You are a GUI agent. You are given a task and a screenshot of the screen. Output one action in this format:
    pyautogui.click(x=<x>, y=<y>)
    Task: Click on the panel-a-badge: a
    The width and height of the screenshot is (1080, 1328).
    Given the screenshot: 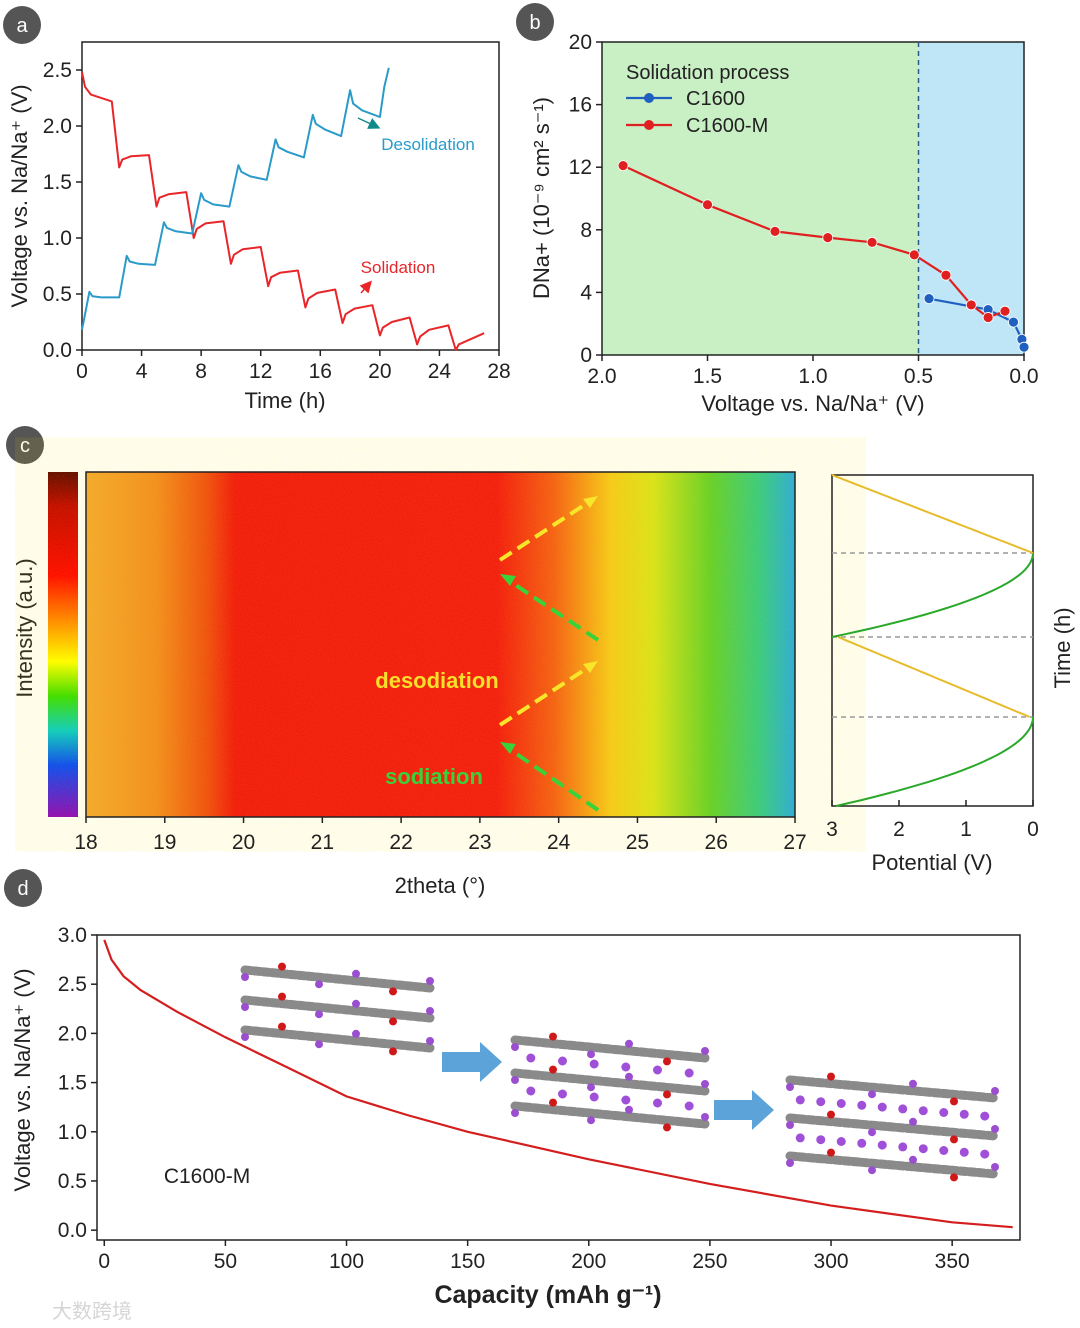 What is the action you would take?
    pyautogui.click(x=22, y=25)
    